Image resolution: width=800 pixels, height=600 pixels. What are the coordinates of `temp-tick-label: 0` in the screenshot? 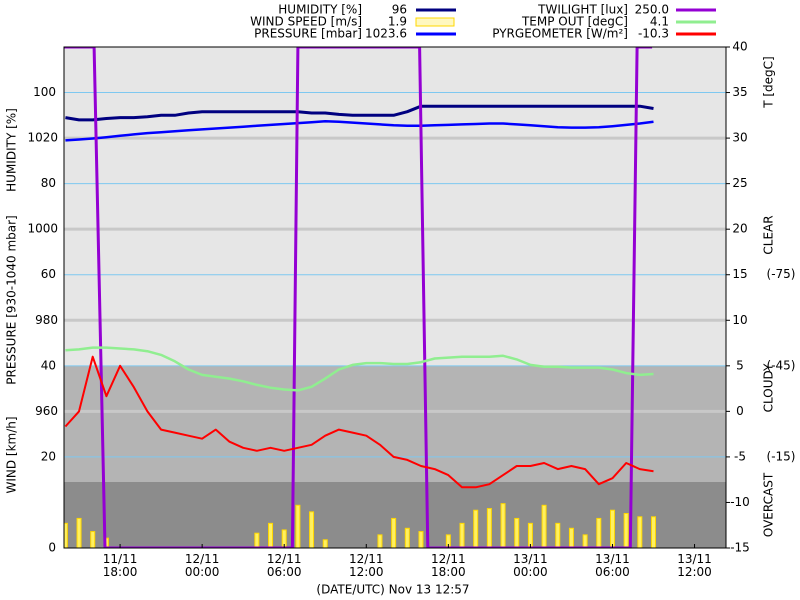 It's located at (740, 411).